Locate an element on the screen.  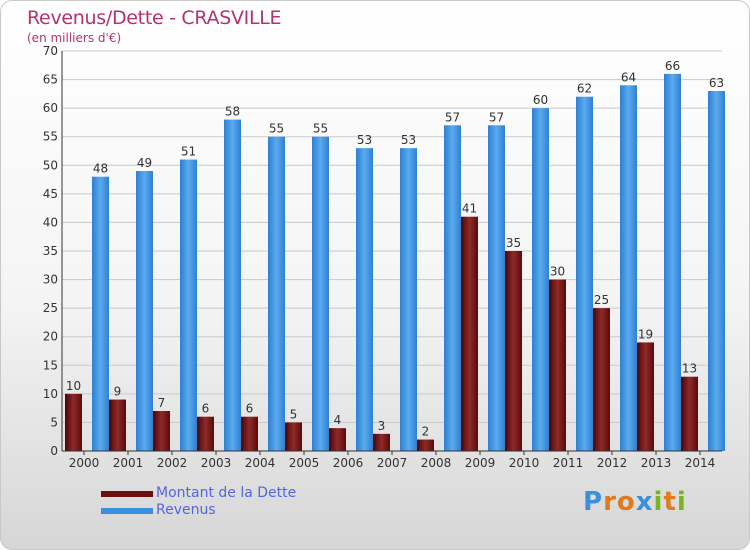
data-label-revenus: 51 is located at coordinates (188, 152).